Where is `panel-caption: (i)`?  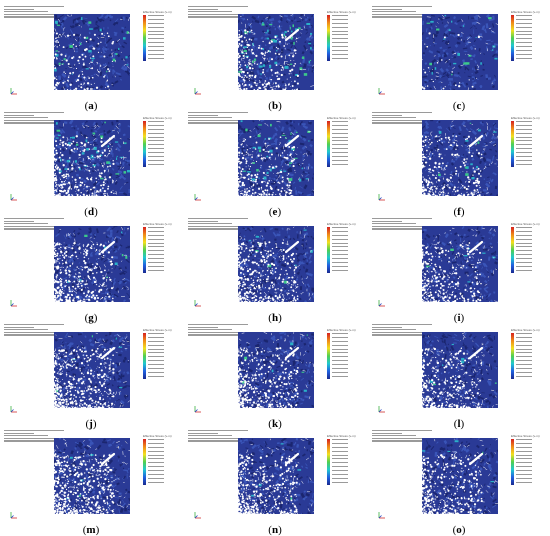 panel-caption: (i) is located at coordinates (459, 318).